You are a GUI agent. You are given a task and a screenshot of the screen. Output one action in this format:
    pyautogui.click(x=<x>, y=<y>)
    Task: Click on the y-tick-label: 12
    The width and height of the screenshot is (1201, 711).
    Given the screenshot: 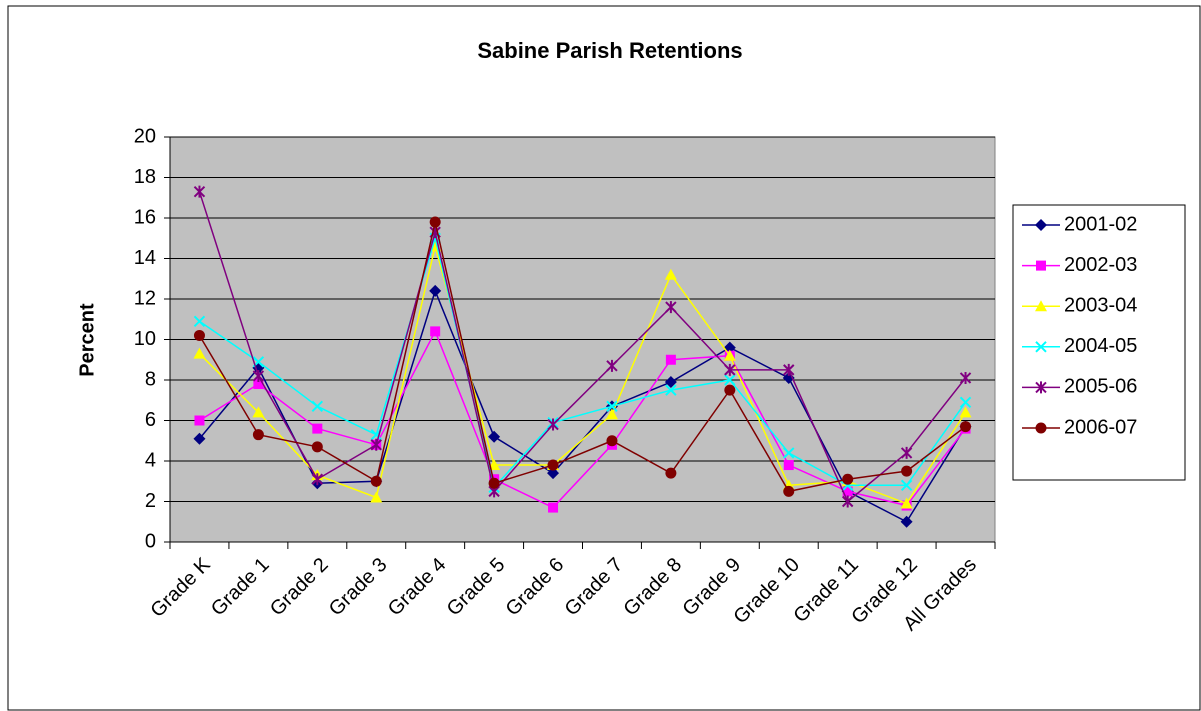 What is the action you would take?
    pyautogui.click(x=145, y=298)
    